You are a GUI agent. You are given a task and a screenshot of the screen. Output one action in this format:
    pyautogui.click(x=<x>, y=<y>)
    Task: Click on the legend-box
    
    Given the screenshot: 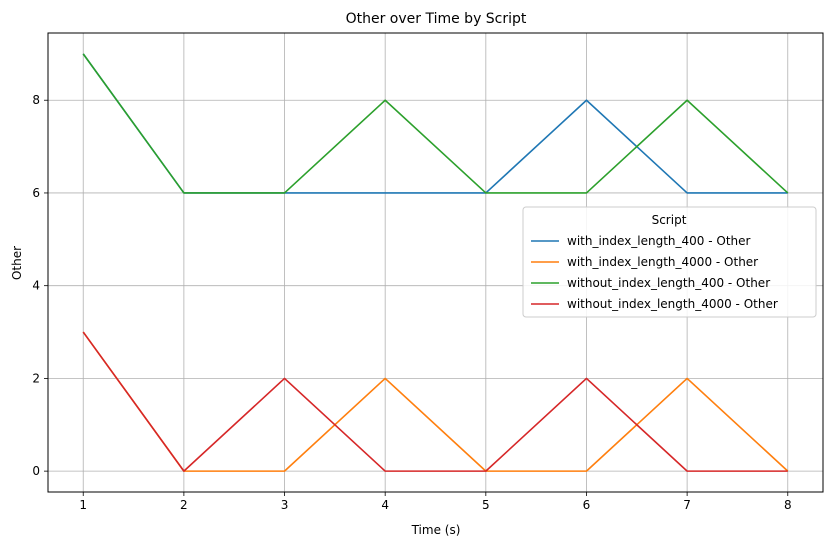 What is the action you would take?
    pyautogui.click(x=669, y=262)
    